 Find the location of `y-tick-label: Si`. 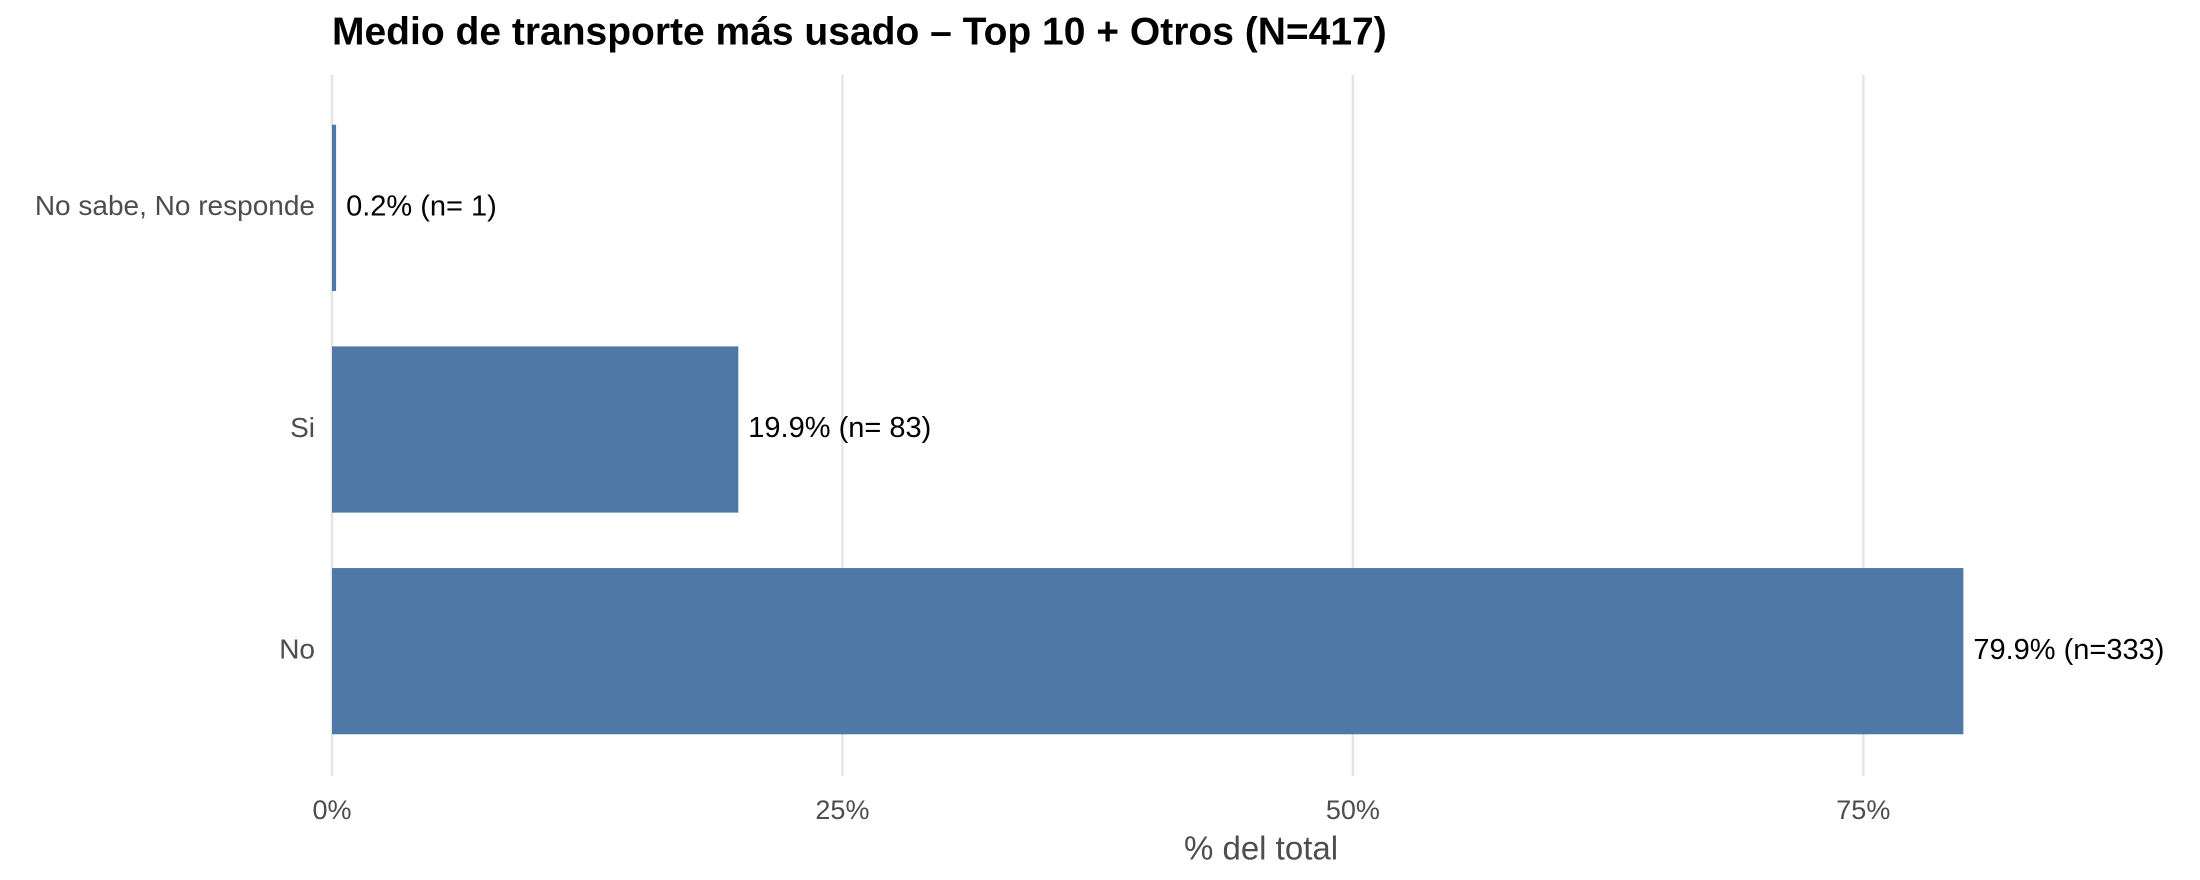

y-tick-label: Si is located at coordinates (302, 427).